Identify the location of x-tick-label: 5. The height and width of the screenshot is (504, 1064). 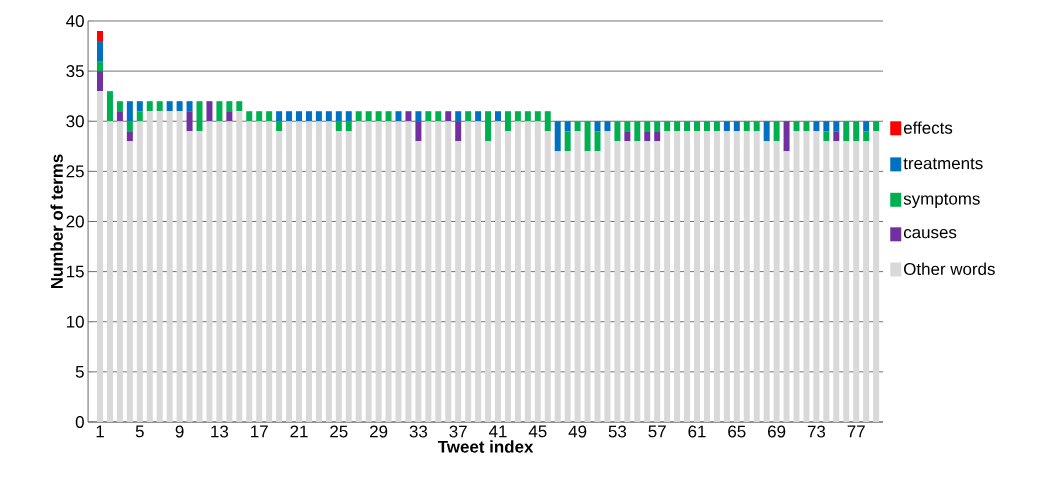
(139, 431).